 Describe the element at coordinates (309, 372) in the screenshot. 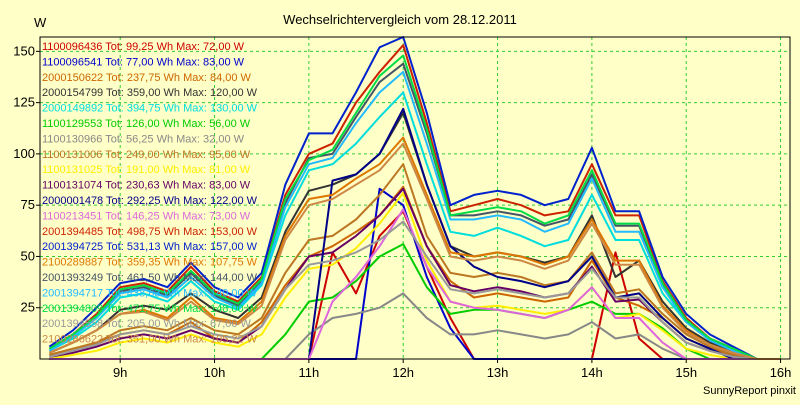

I see `x-tick-label: 11h` at that location.